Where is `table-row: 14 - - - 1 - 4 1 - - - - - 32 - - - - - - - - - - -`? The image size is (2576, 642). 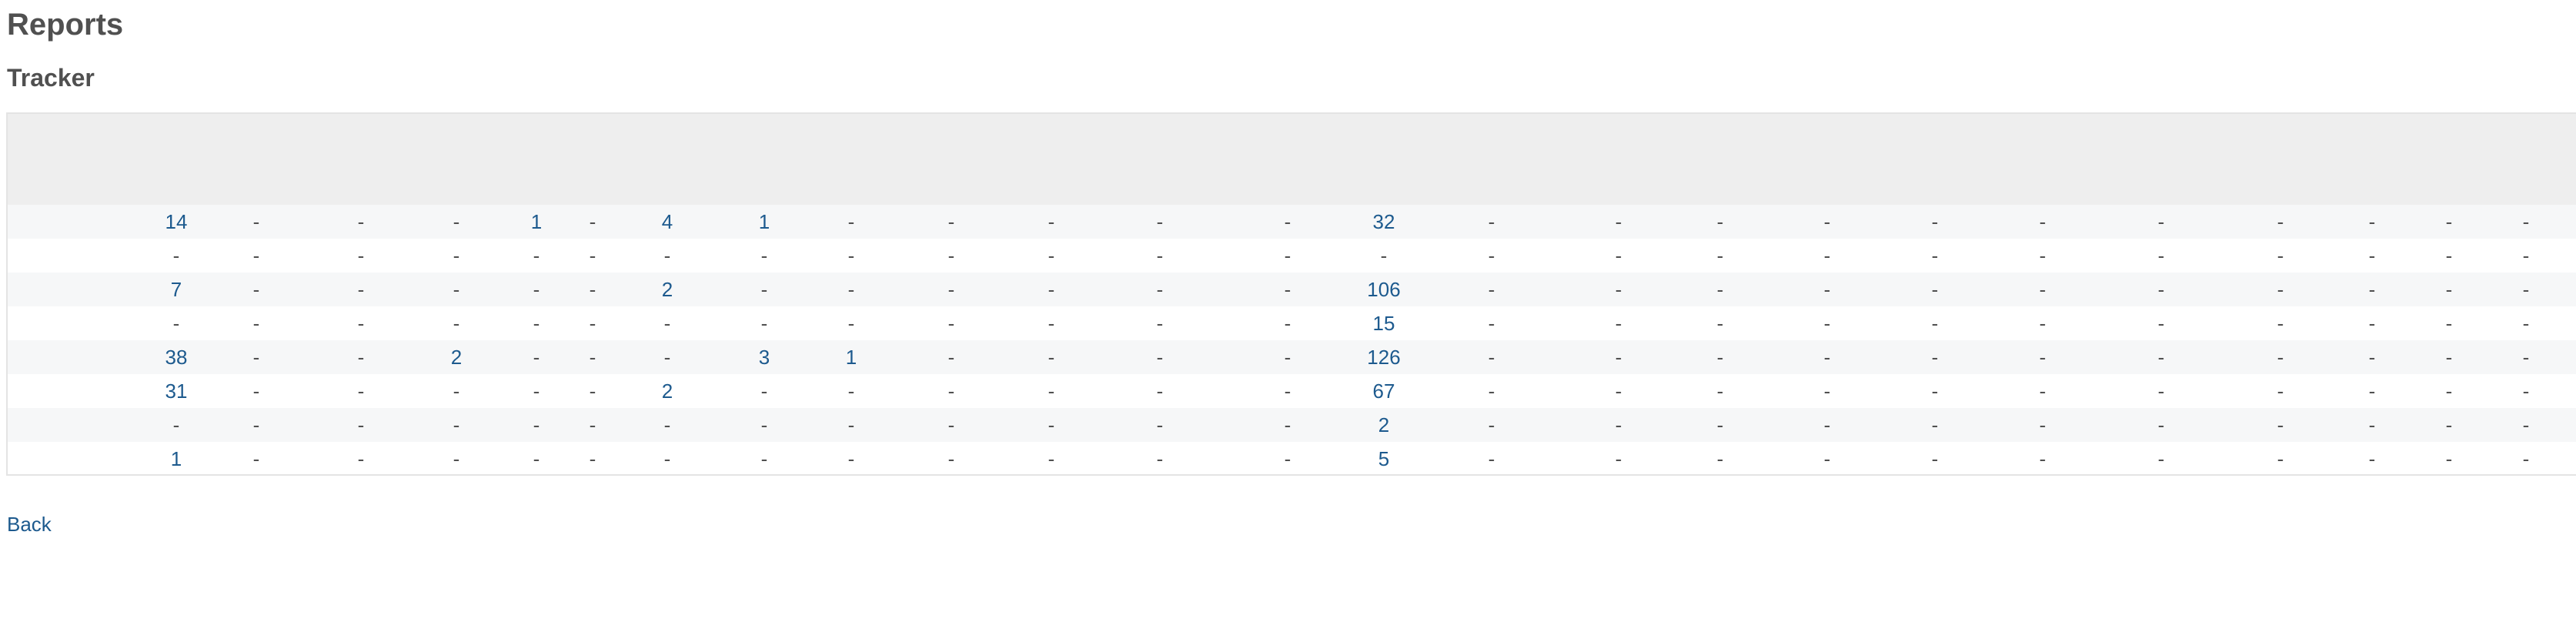 table-row: 14 - - - 1 - 4 1 - - - - - 32 - - - - - - - - - - - is located at coordinates (1292, 222).